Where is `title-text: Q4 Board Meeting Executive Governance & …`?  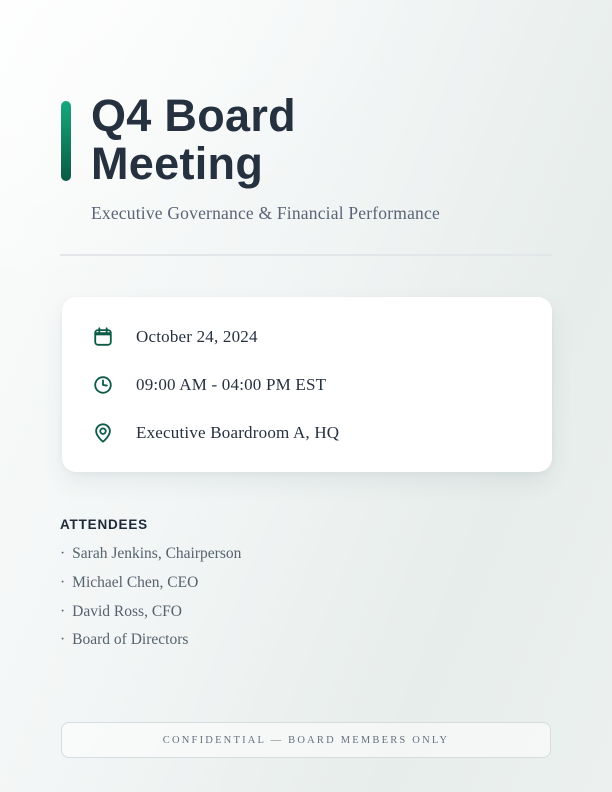 title-text: Q4 Board Meeting Executive Governance & … is located at coordinates (265, 158).